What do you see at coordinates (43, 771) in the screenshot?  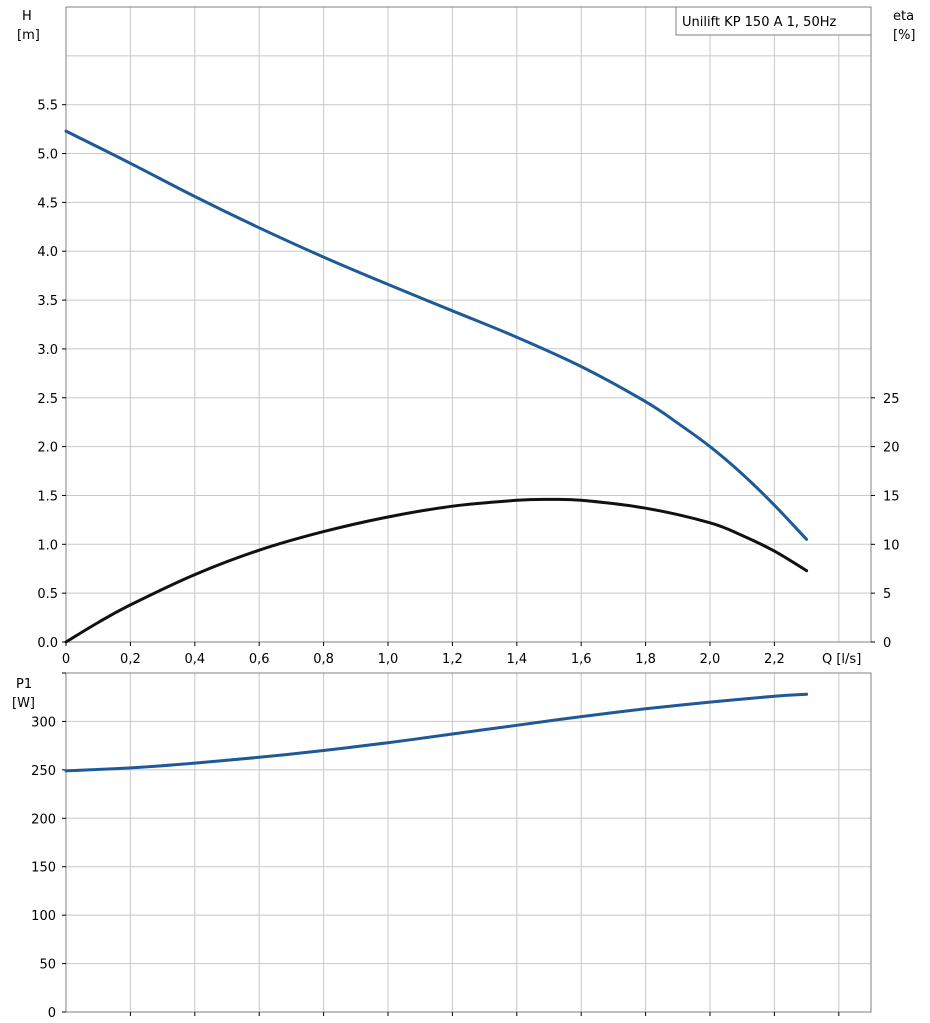 I see `p1-tick-label: 250` at bounding box center [43, 771].